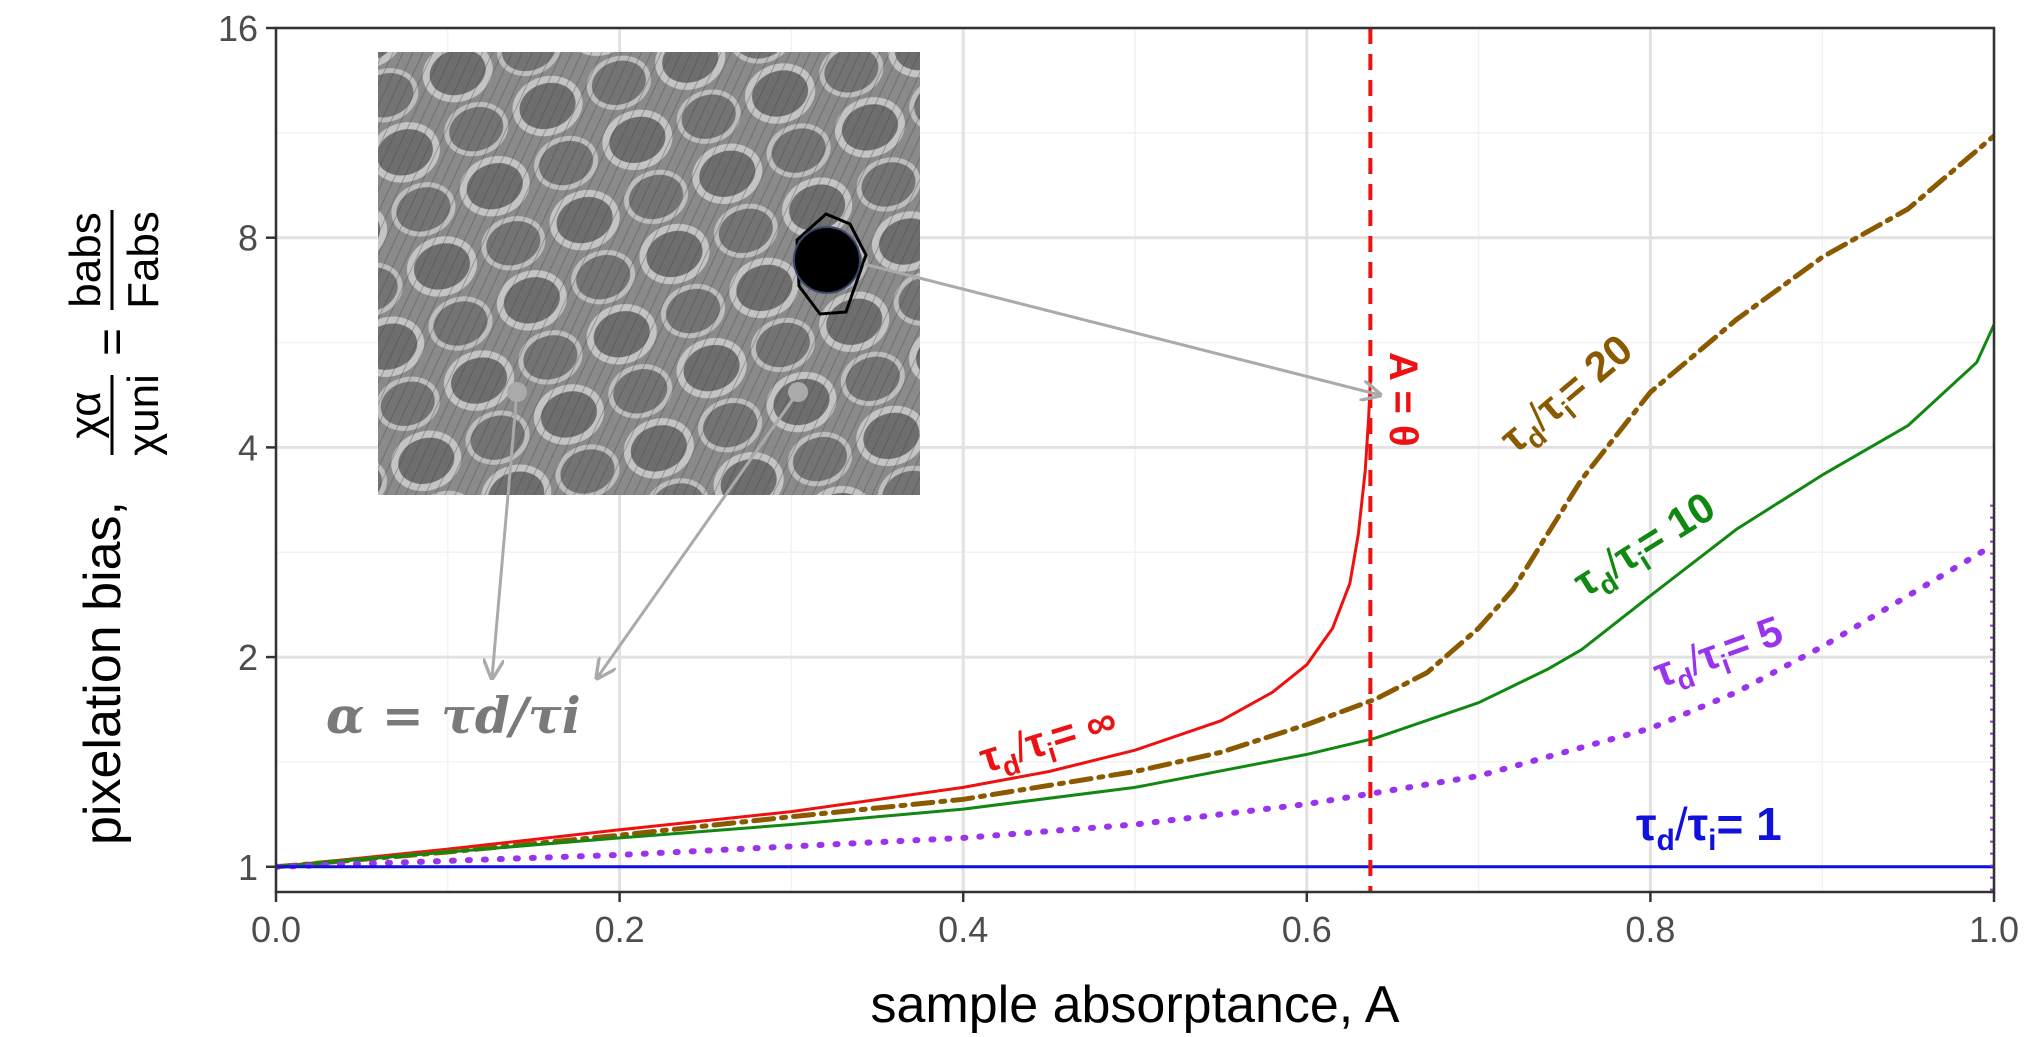 This screenshot has height=1037, width=2041. What do you see at coordinates (85, 414) in the screenshot?
I see `y-ratio1-num: χα` at bounding box center [85, 414].